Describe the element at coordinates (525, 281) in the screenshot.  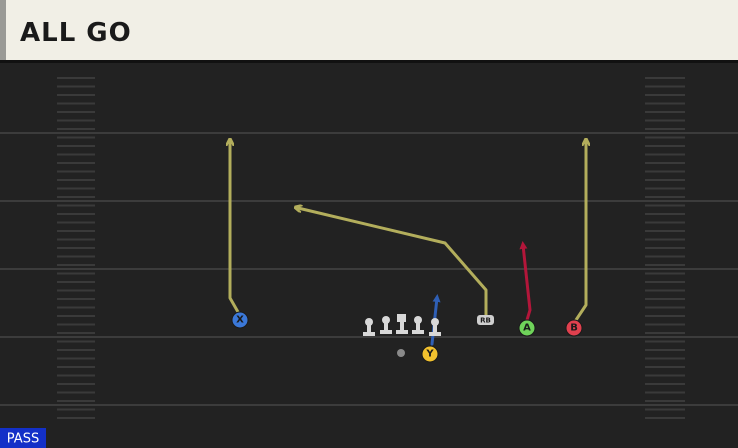
I see `route-a` at that location.